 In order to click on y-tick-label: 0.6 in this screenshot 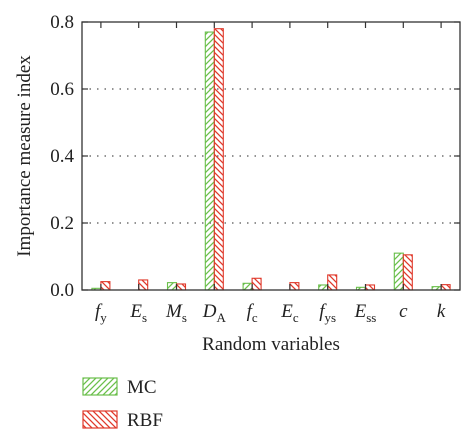, I will do `click(62, 89)`.